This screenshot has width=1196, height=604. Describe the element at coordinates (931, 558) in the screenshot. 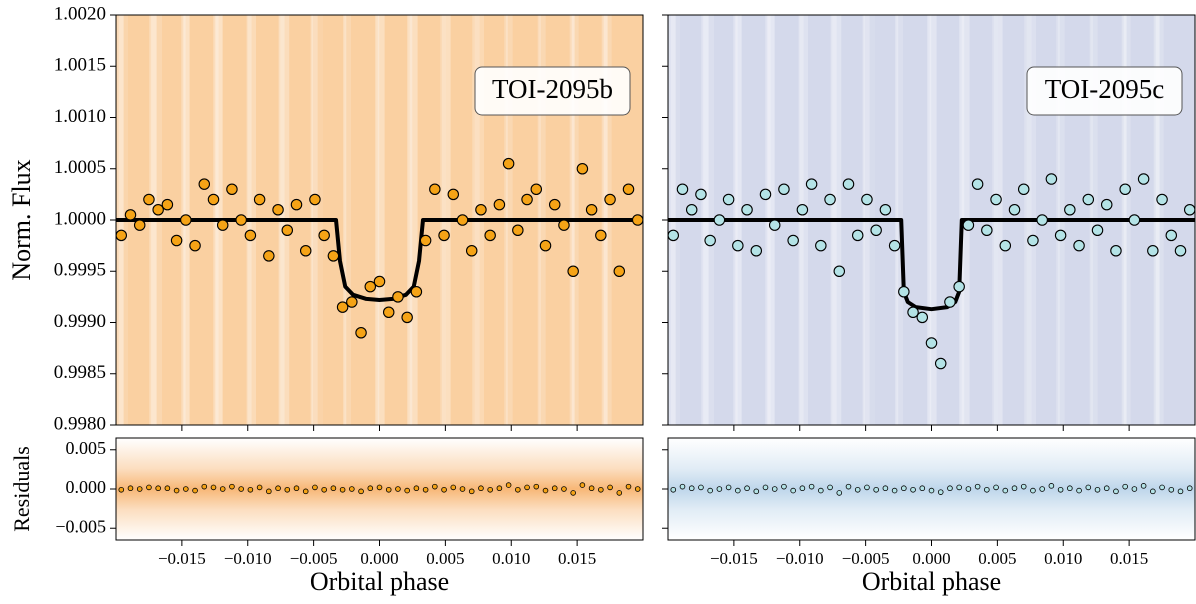

I see `x-tick-label: 0.000` at that location.